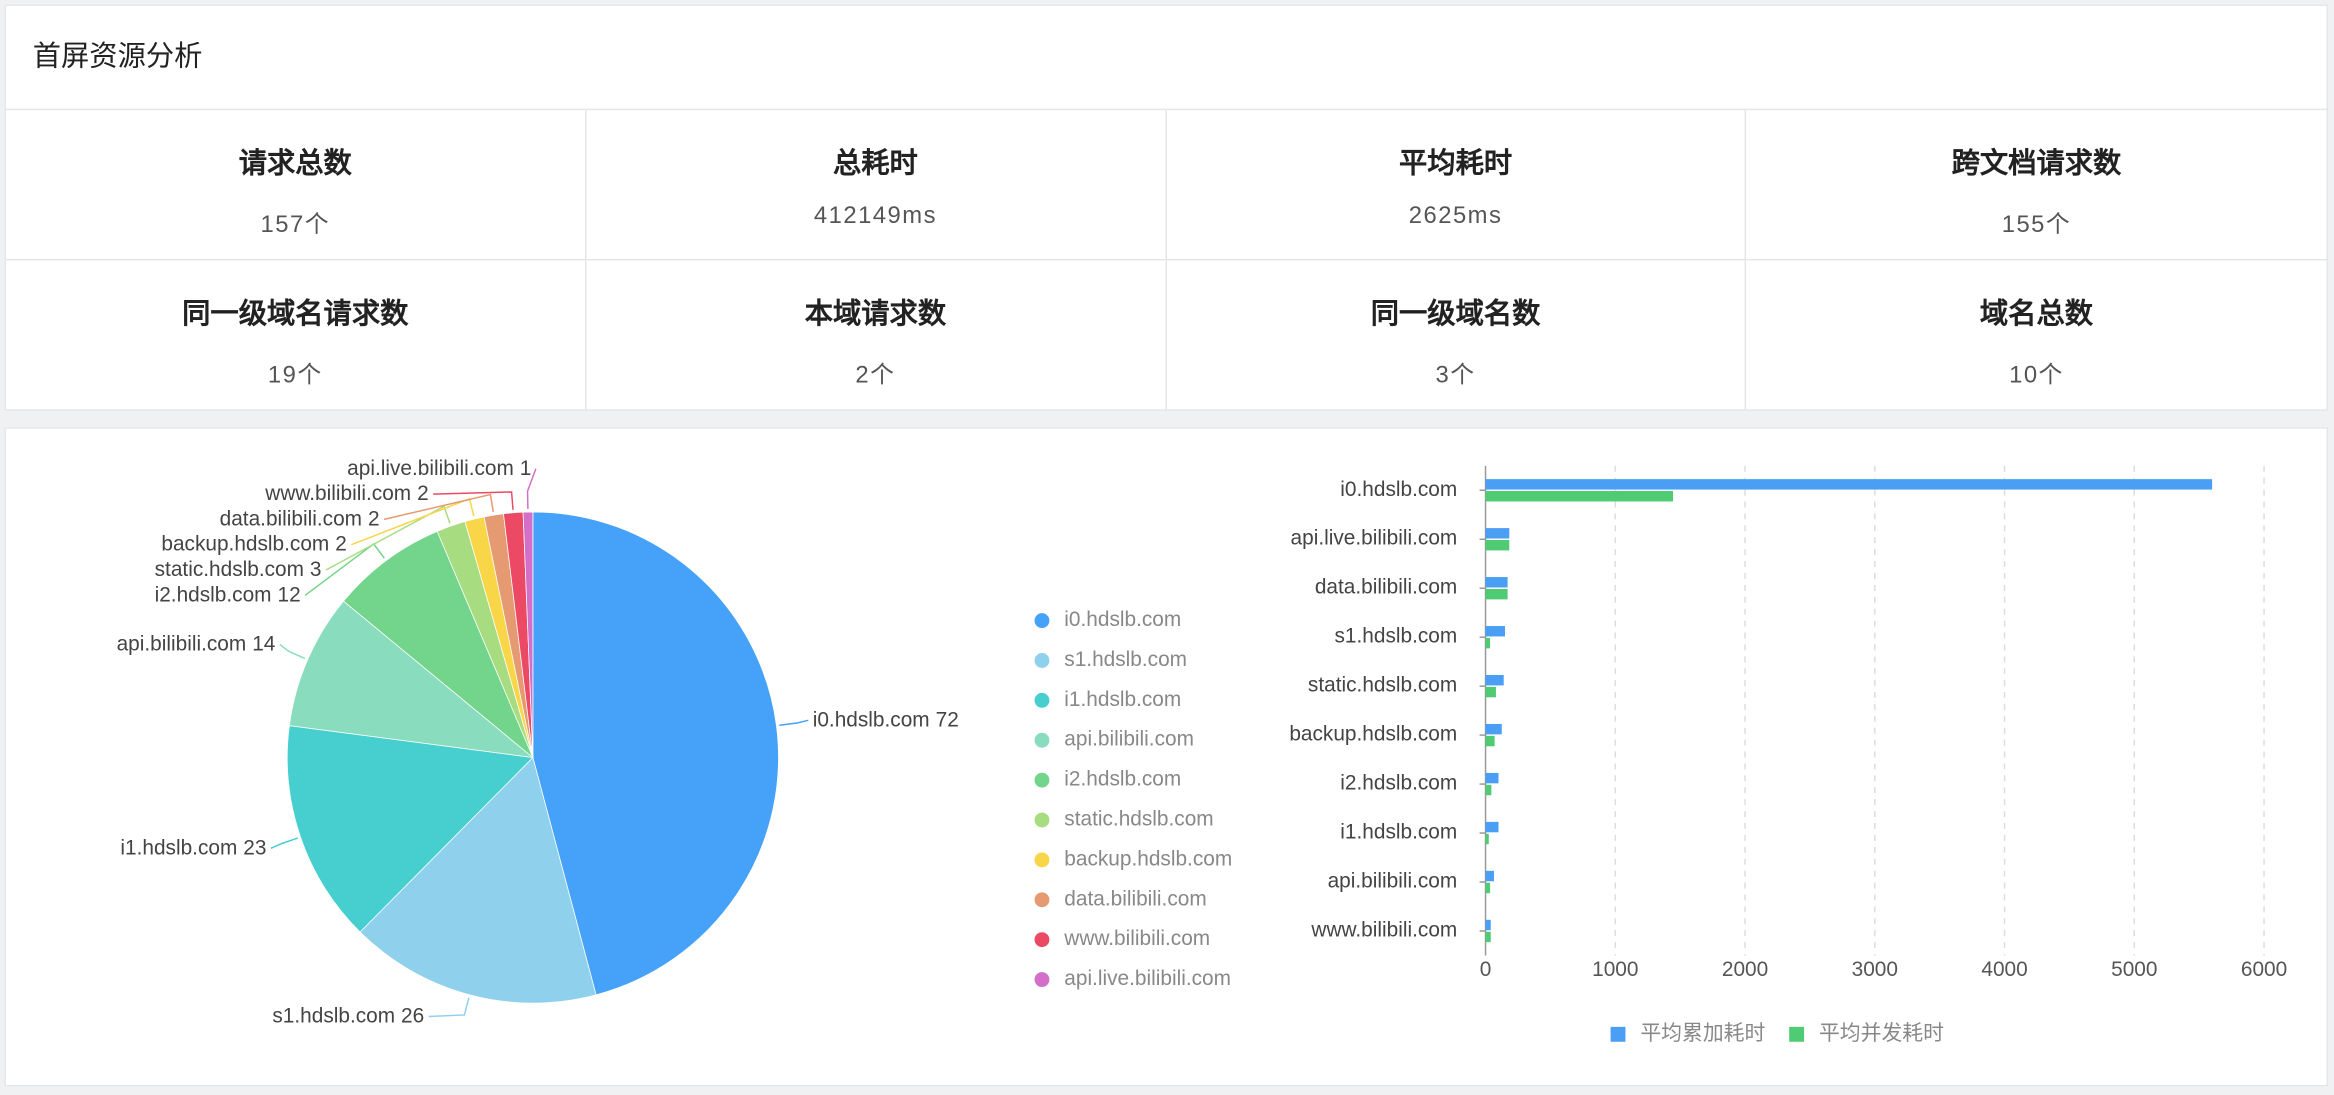 The width and height of the screenshot is (2334, 1095). I want to click on legend-label: i0.hdslb.com, so click(1122, 619).